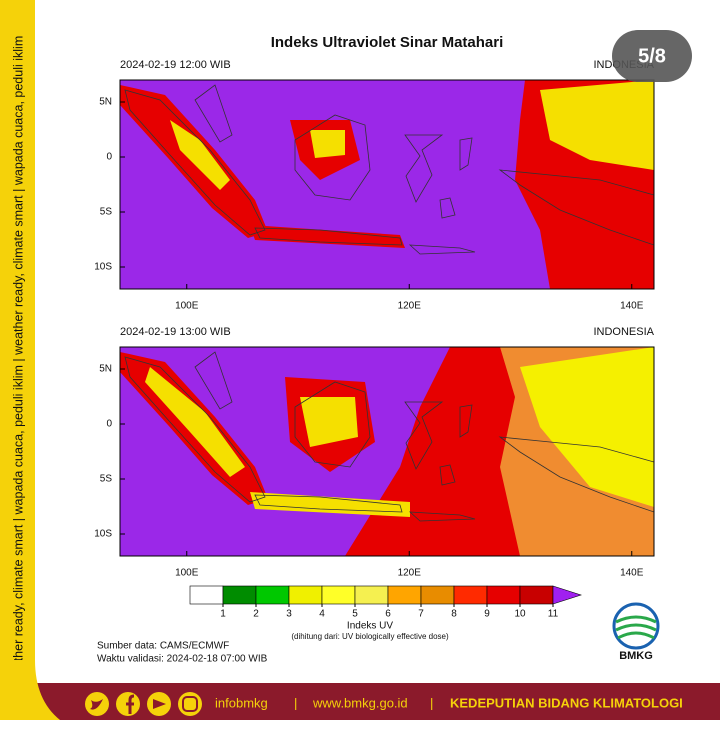 This screenshot has width=720, height=731. I want to click on twitter-glyph, so click(96, 704).